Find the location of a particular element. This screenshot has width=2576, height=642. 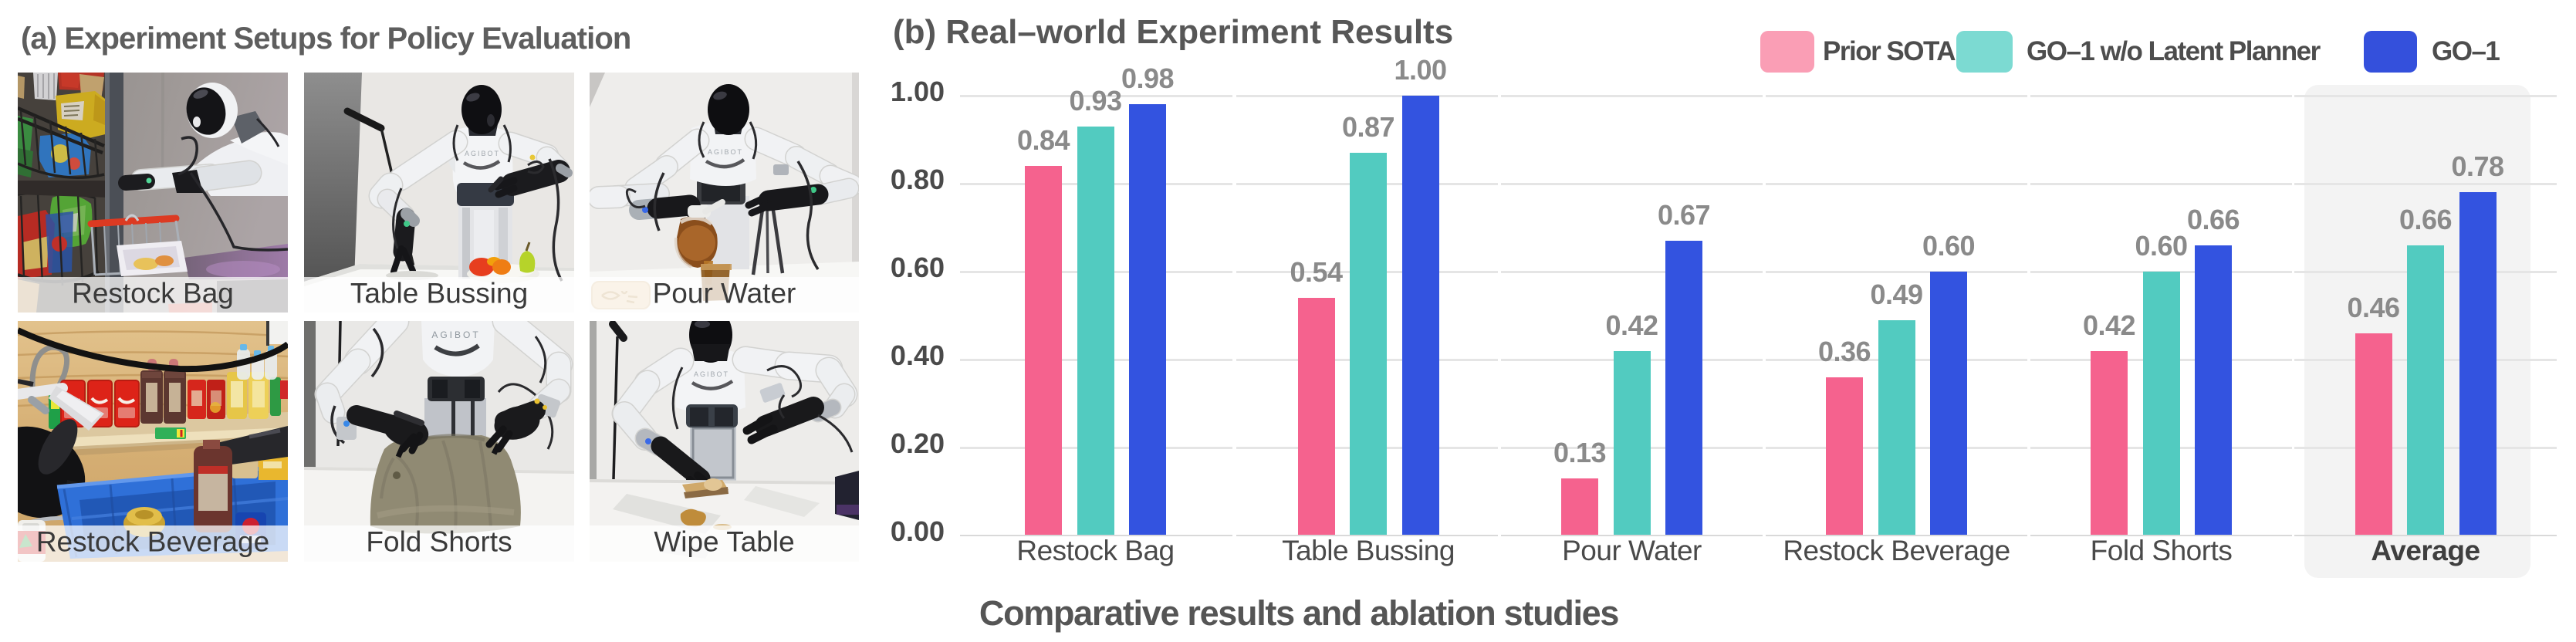

svg-text: Pour Water is located at coordinates (724, 293).